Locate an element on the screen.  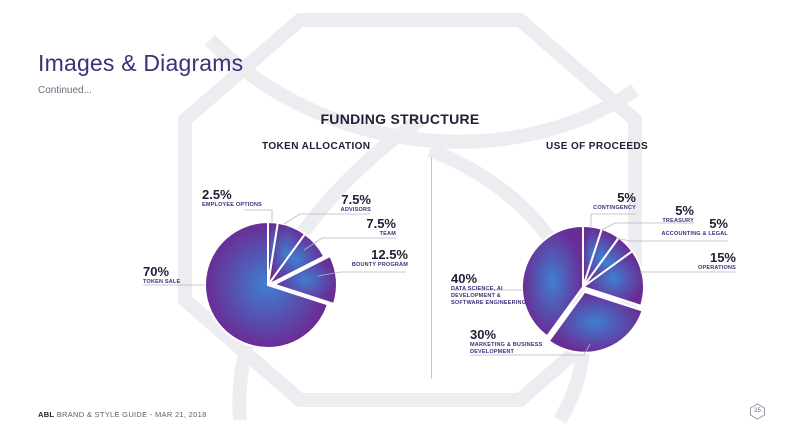
slice-pct: 30% is located at coordinates (483, 334).